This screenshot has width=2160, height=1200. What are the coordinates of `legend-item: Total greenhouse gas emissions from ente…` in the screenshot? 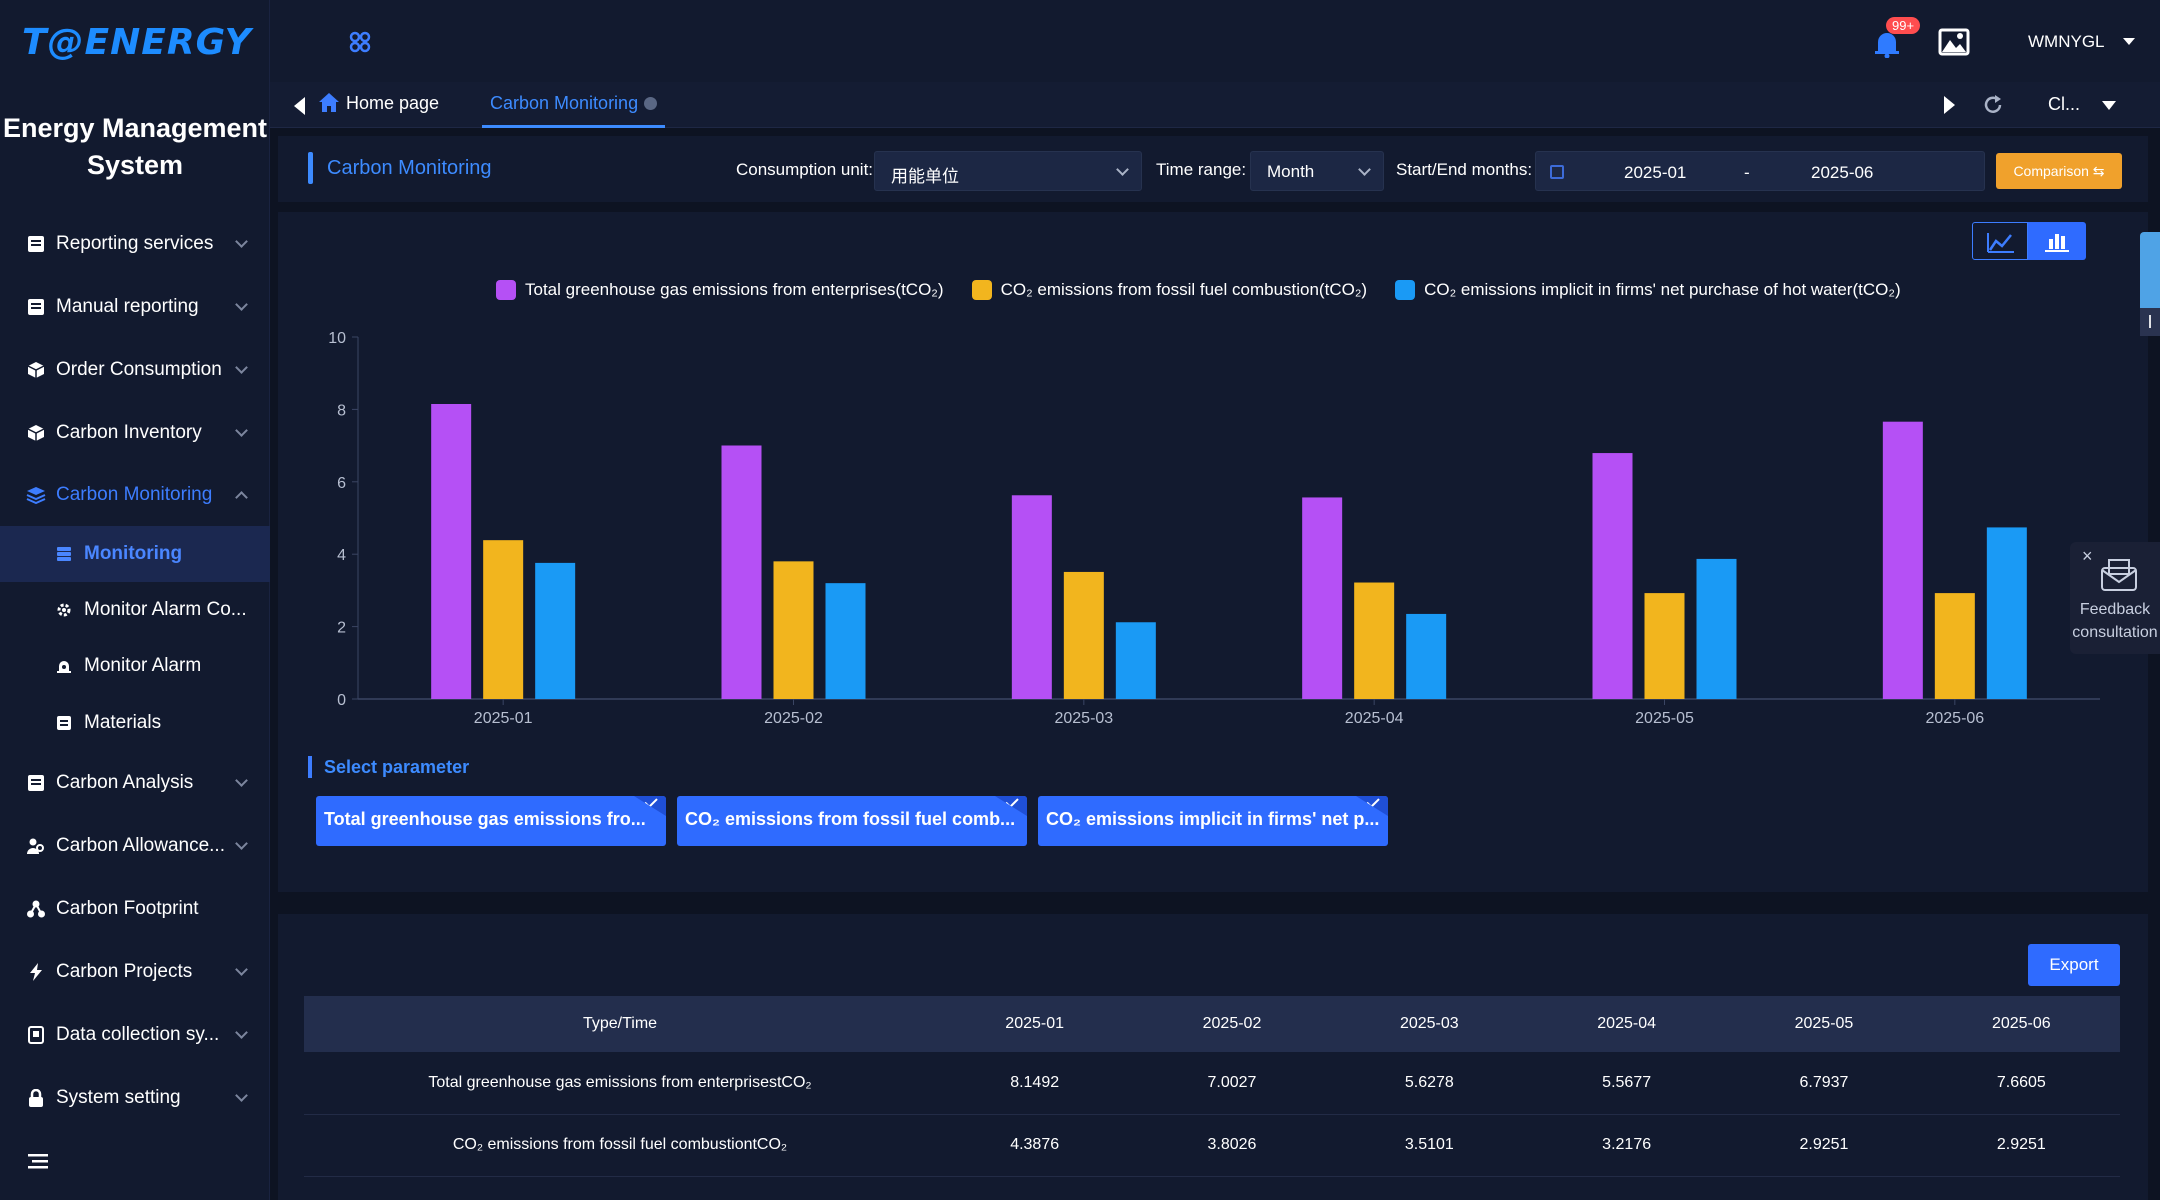 It's located at (720, 290).